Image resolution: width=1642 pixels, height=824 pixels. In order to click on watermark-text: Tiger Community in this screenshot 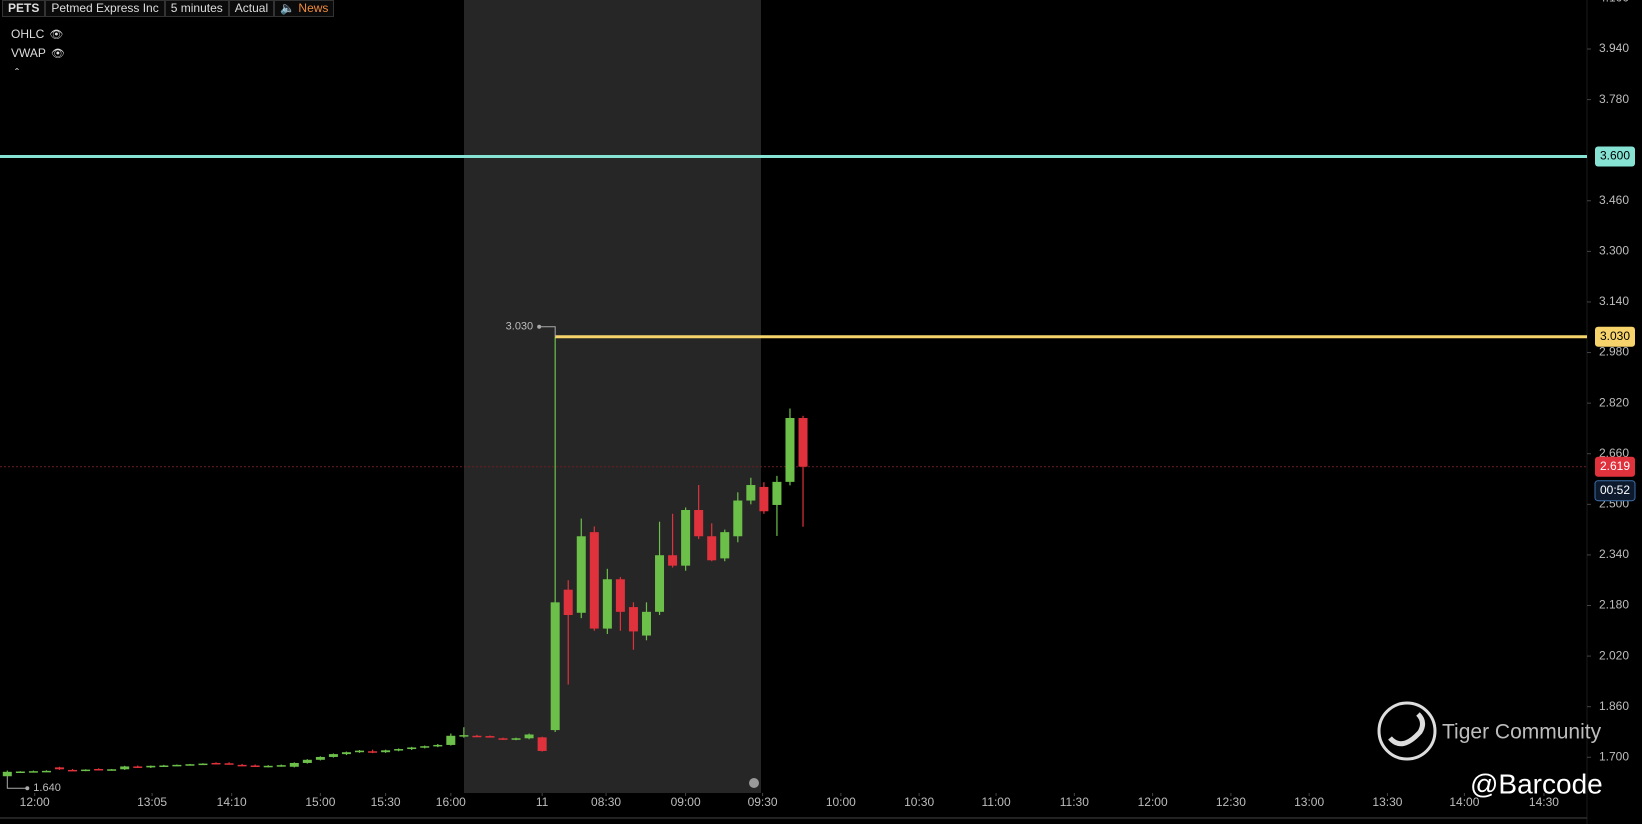, I will do `click(1522, 732)`.